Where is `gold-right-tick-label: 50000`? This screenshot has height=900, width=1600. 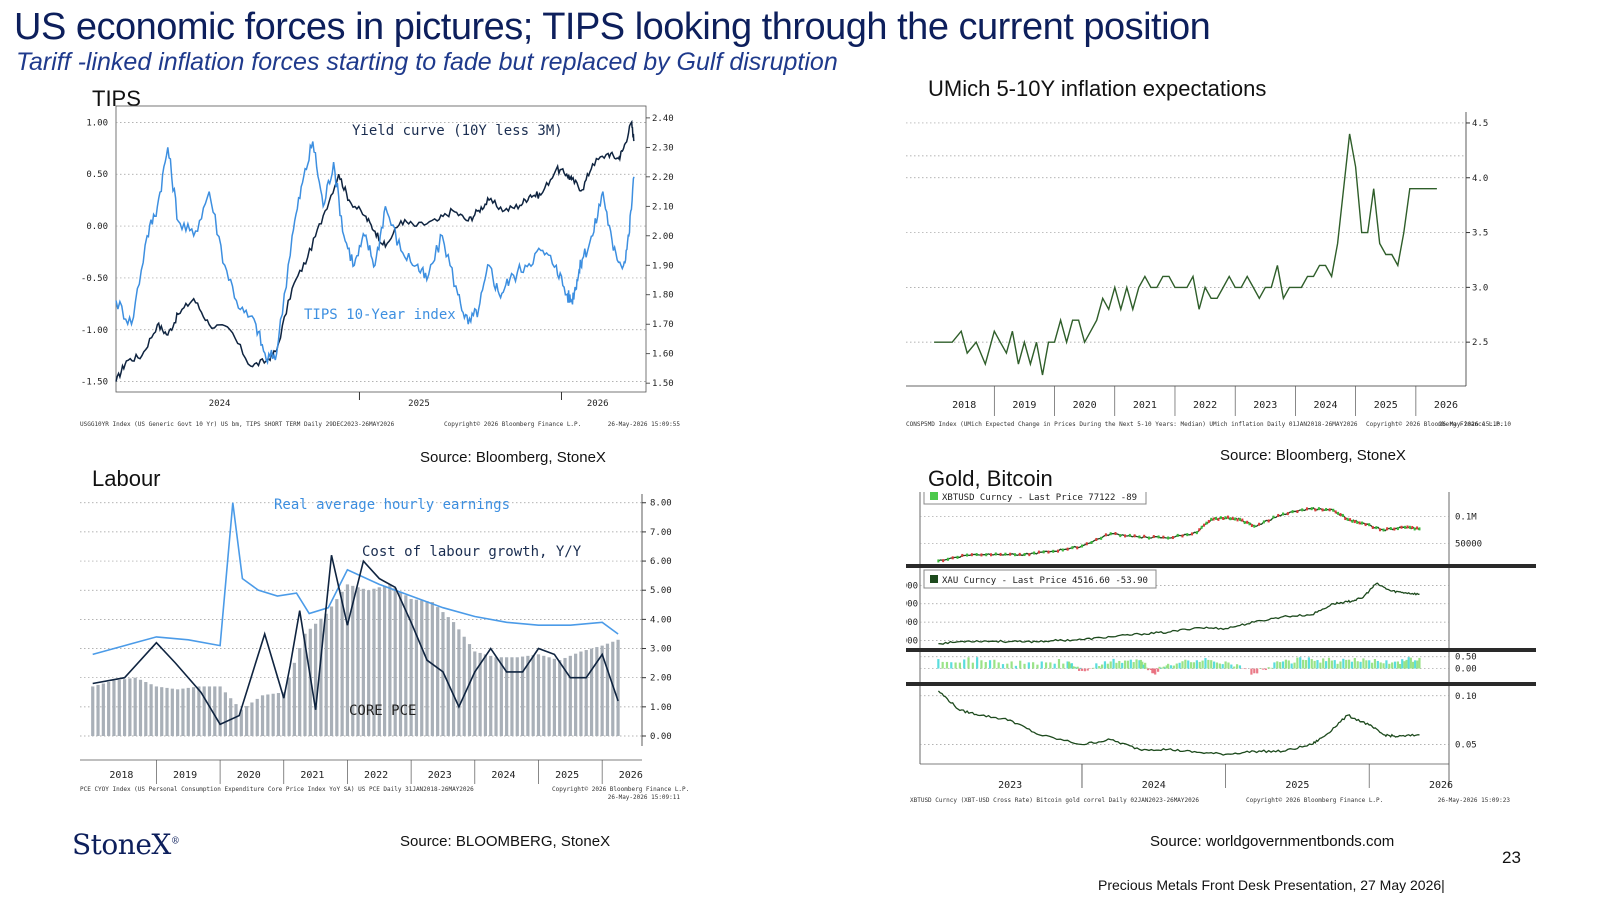 gold-right-tick-label: 50000 is located at coordinates (1468, 544).